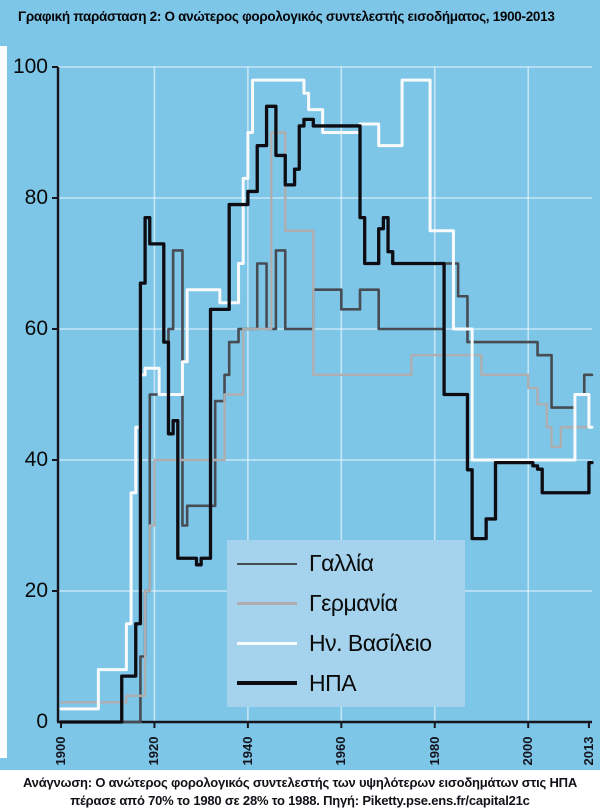 This screenshot has height=809, width=600. I want to click on legend-label-usa: ΗΠΑ, so click(333, 682).